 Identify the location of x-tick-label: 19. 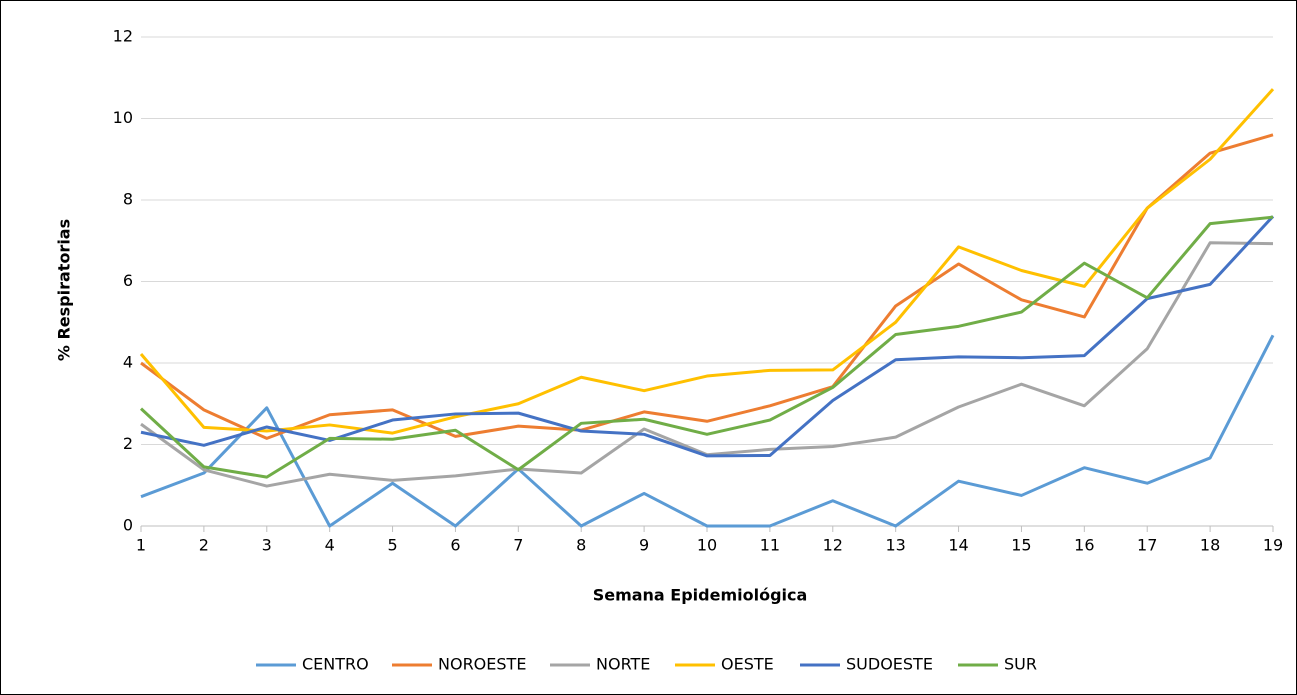
(1273, 545).